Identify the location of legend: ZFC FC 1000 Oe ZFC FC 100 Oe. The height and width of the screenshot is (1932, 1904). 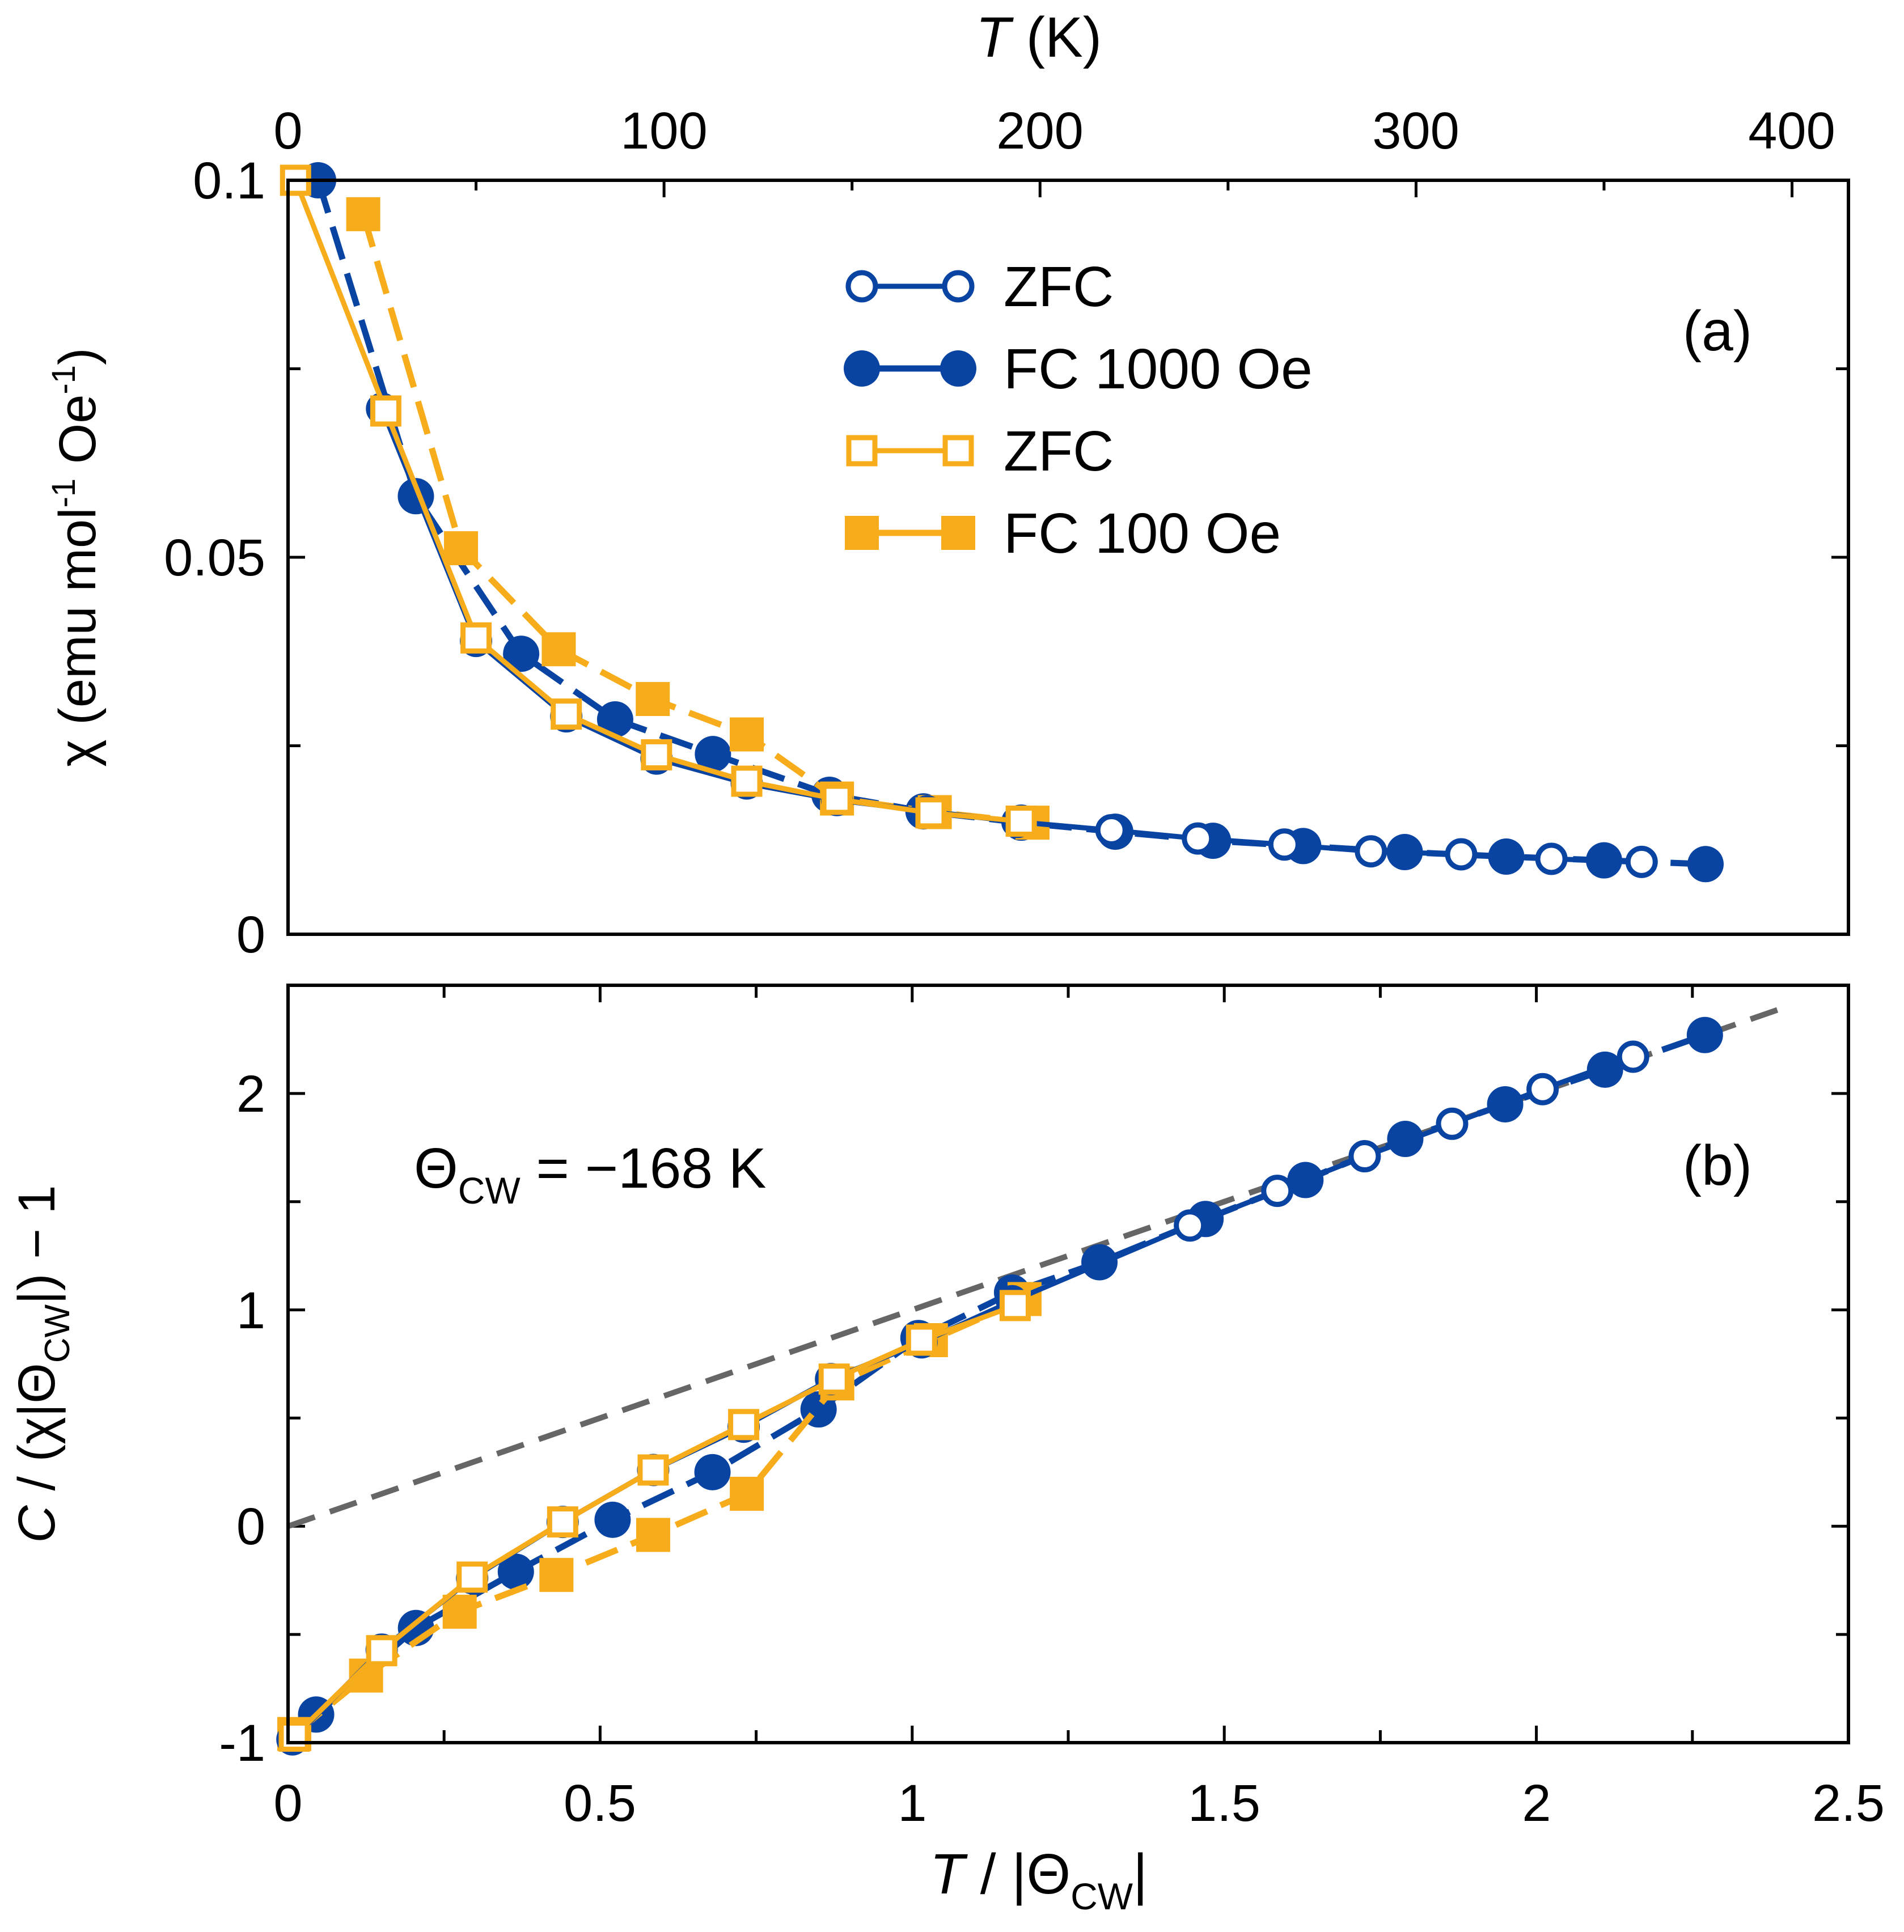
(1078, 410).